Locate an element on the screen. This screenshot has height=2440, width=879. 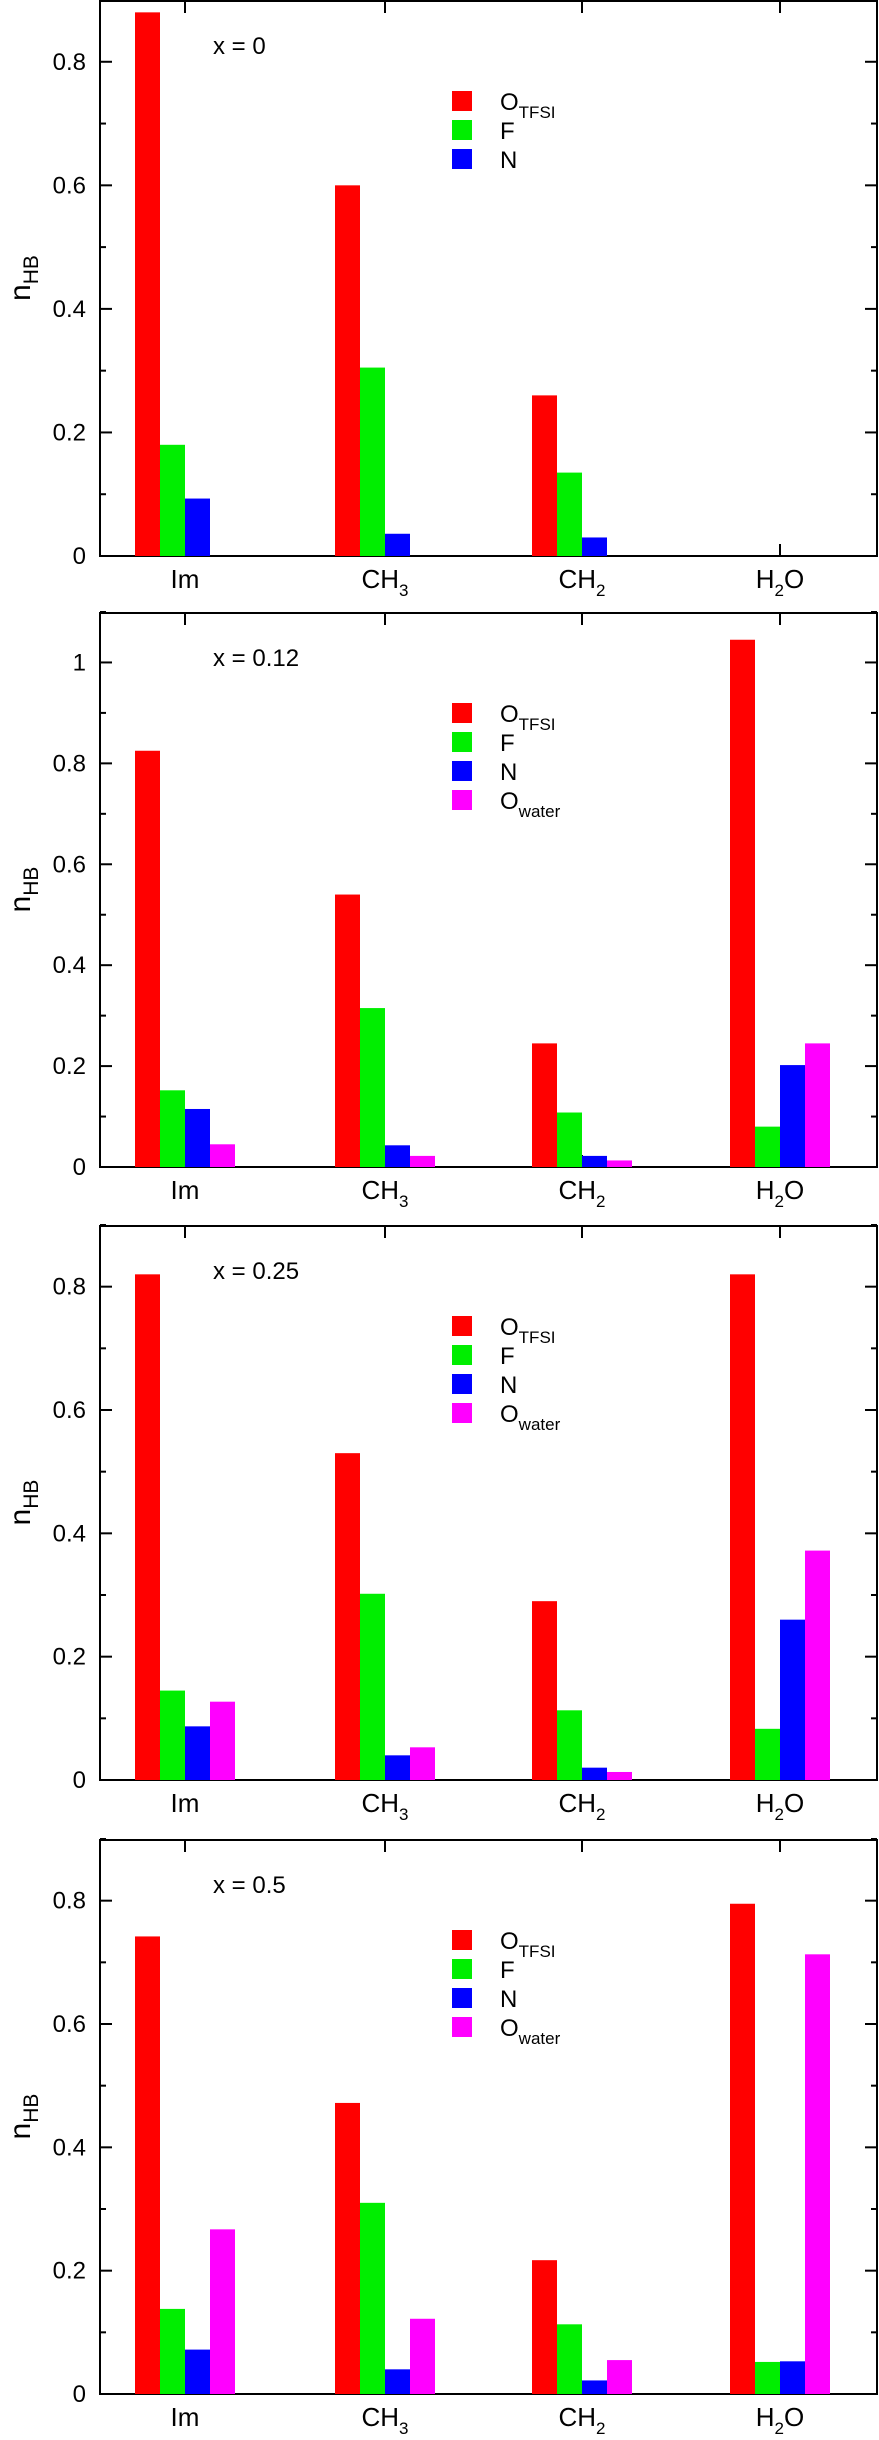
y-tick-label: 0.2 is located at coordinates (69, 1657).